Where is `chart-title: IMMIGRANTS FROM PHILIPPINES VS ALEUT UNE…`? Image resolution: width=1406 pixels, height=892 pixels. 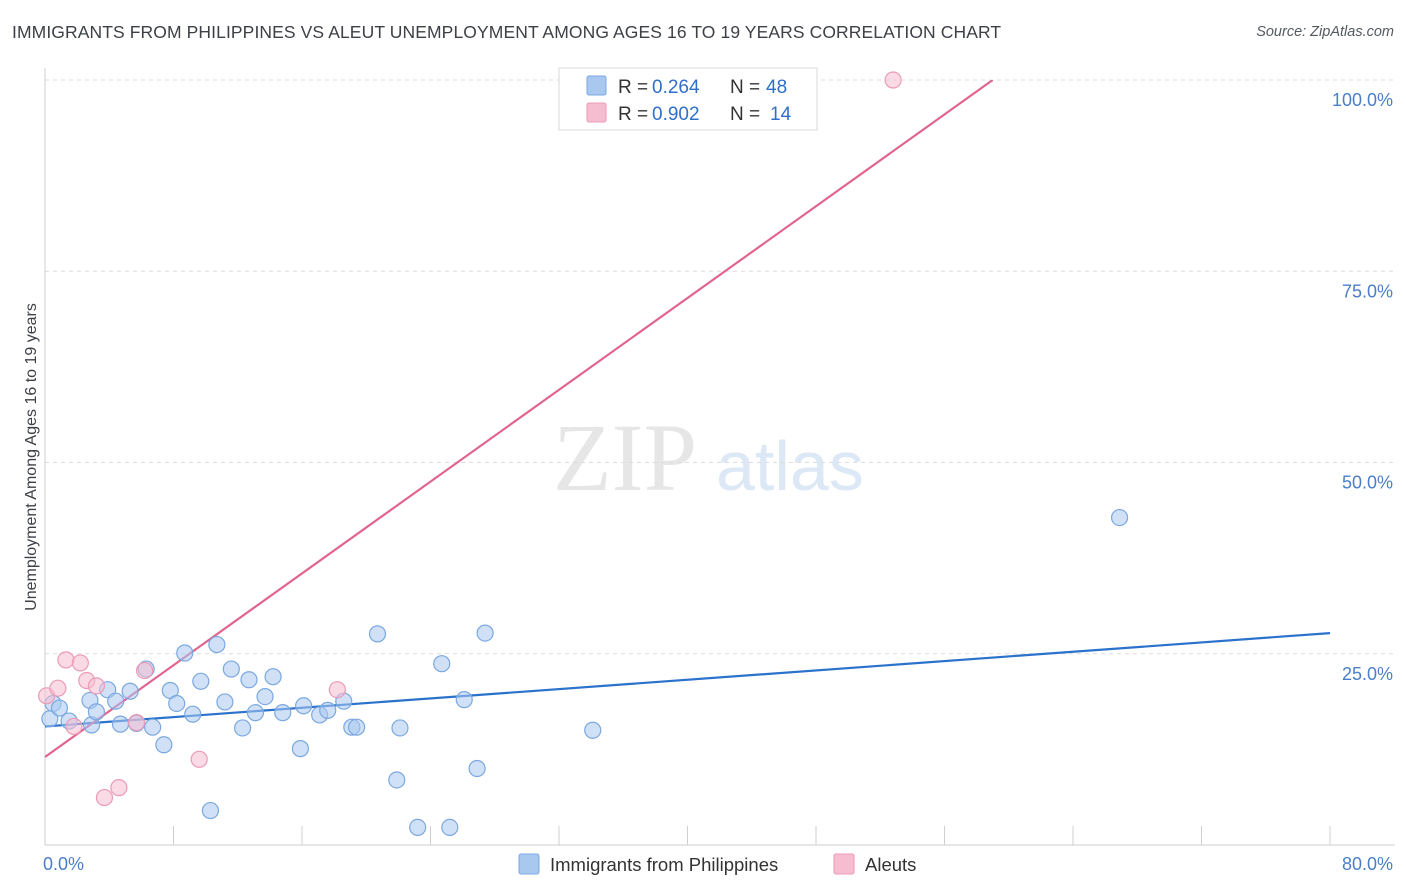 chart-title: IMMIGRANTS FROM PHILIPPINES VS ALEUT UNE… is located at coordinates (507, 32).